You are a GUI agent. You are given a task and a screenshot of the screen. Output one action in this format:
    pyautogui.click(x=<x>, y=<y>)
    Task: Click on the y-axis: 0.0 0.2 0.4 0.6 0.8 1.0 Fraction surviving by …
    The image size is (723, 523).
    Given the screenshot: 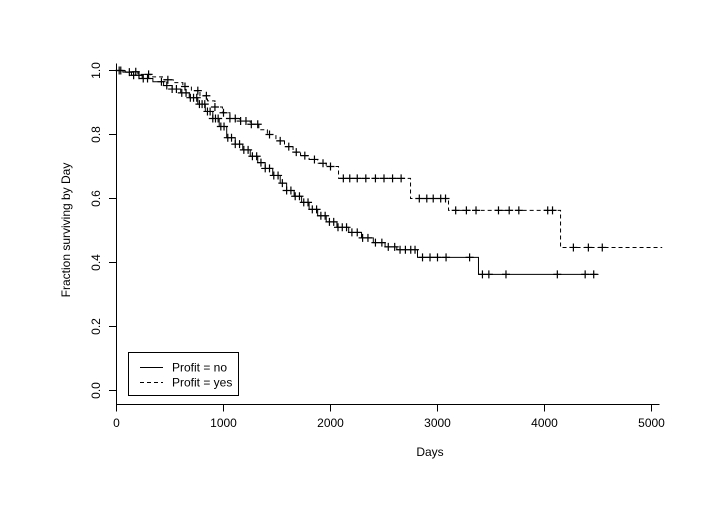 What is the action you would take?
    pyautogui.click(x=88, y=233)
    